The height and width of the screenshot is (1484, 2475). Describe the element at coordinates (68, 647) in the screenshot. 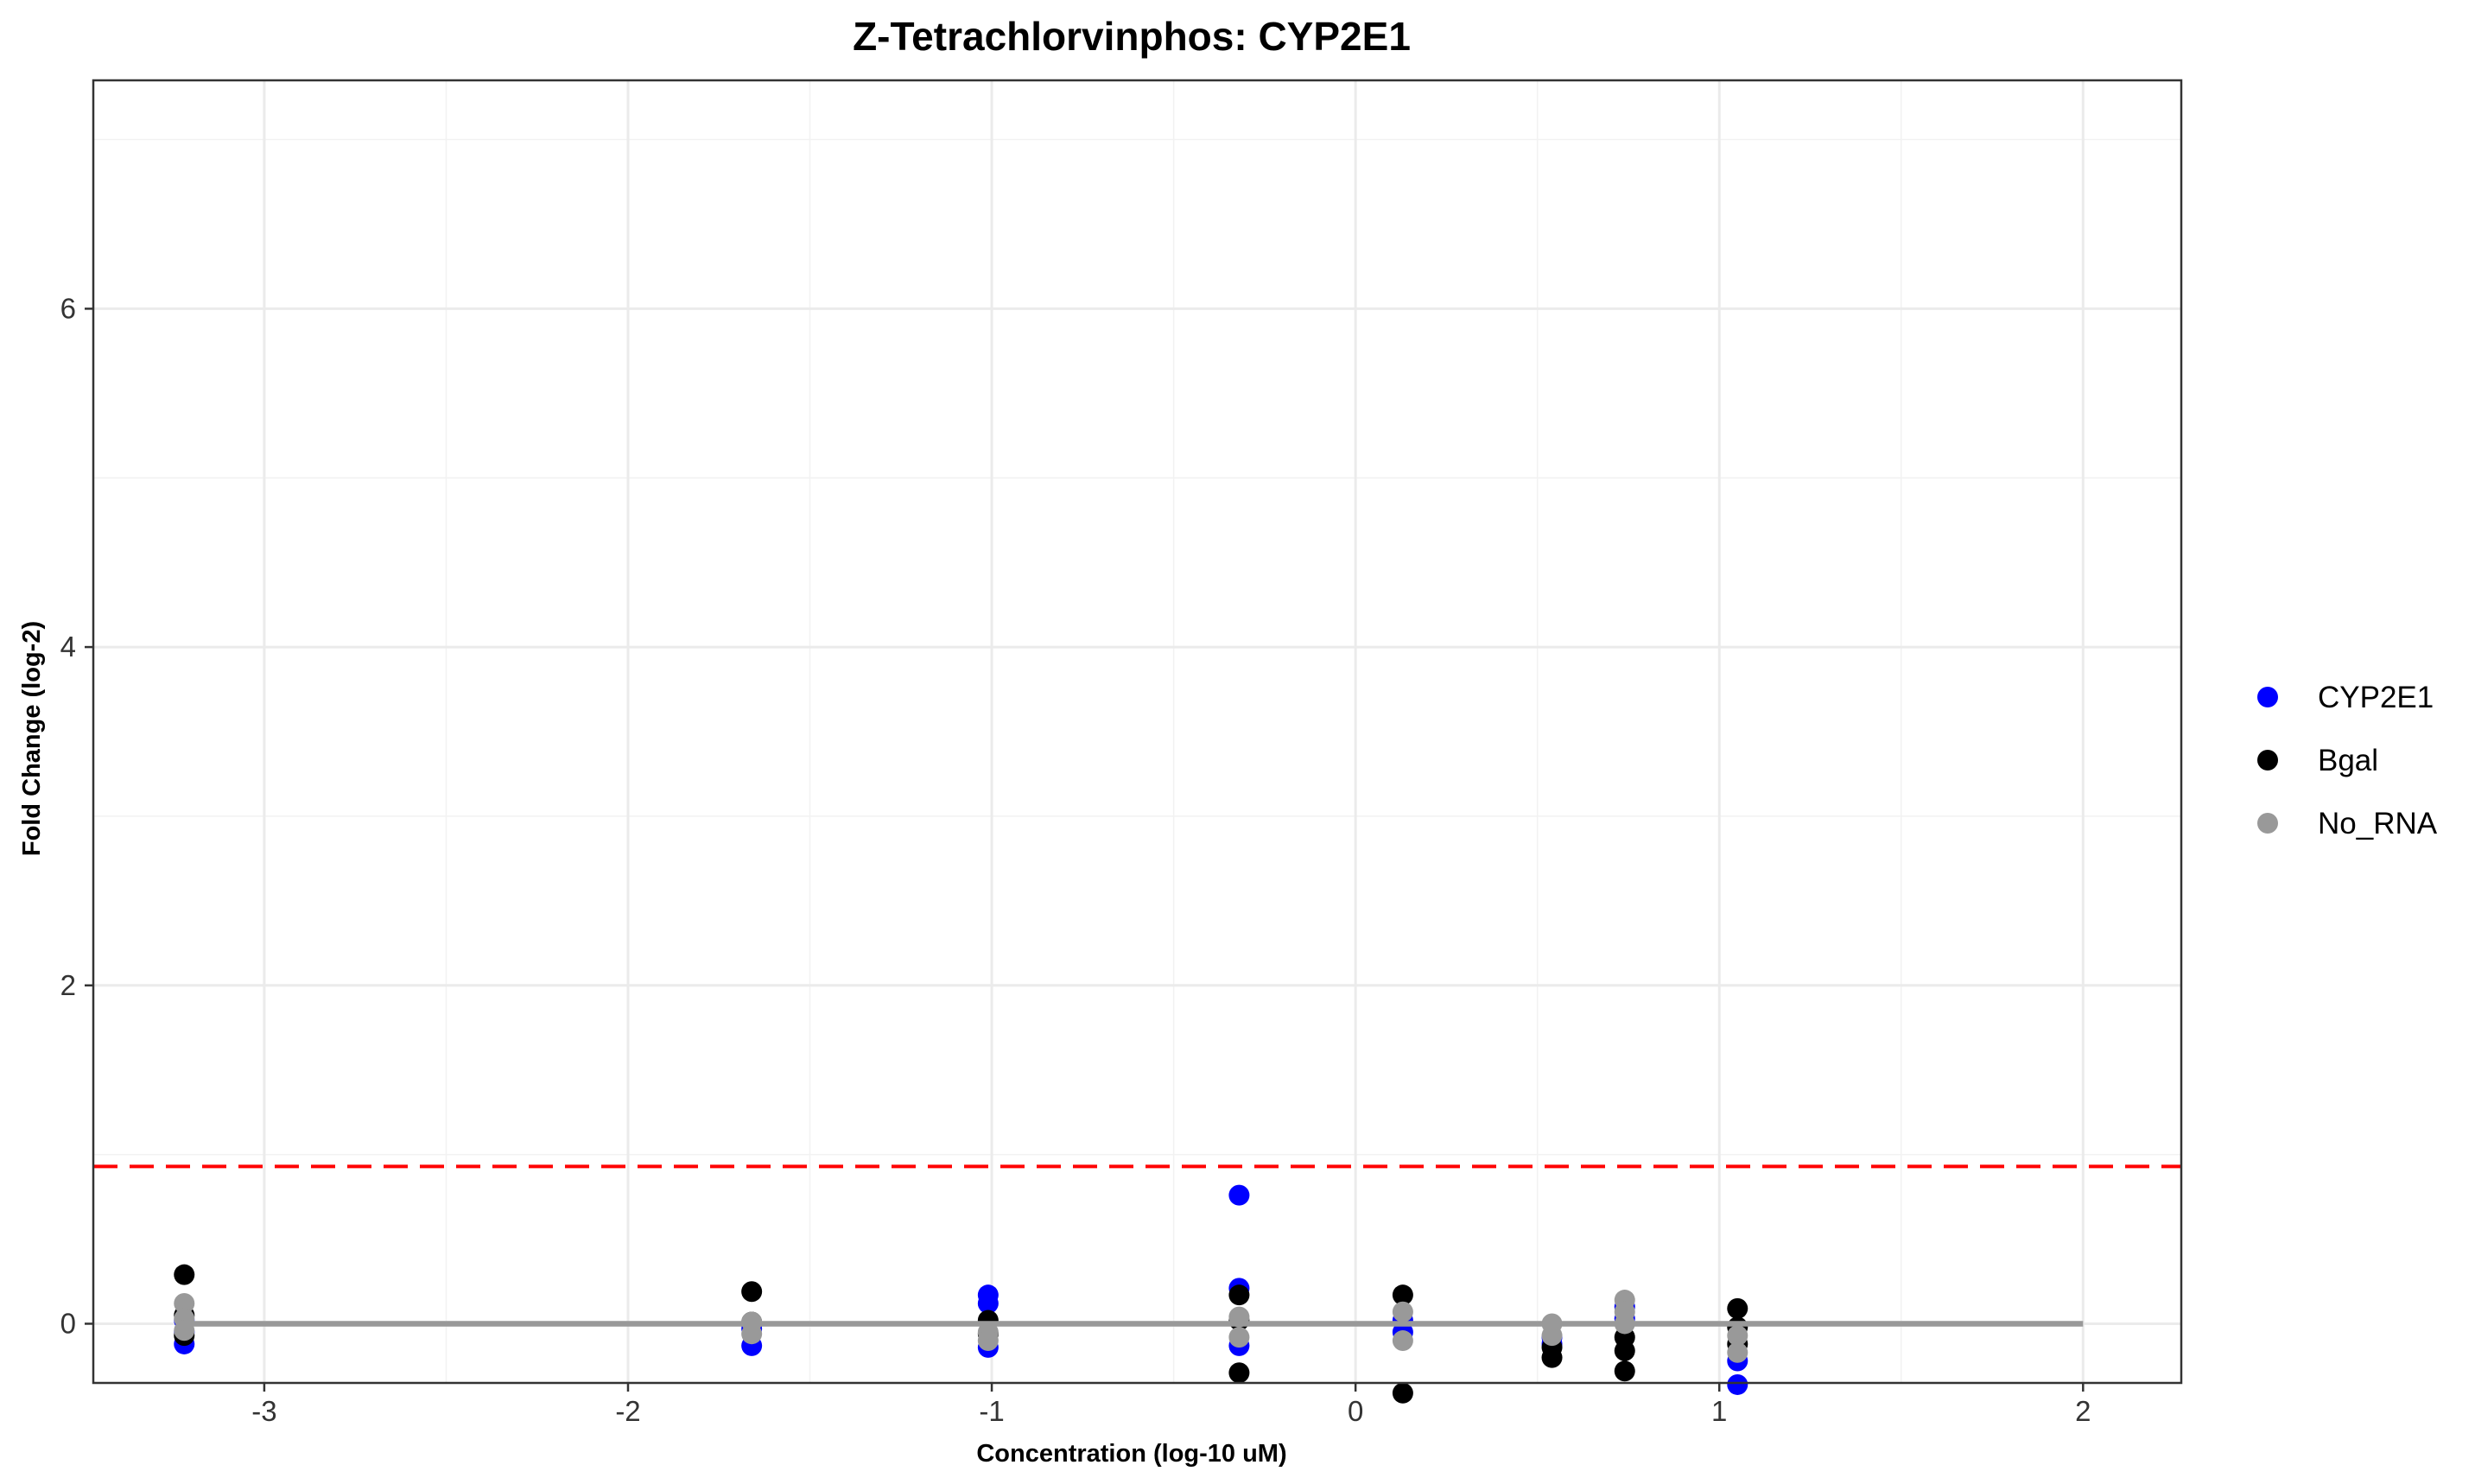

I see `y-tick-label: 4` at that location.